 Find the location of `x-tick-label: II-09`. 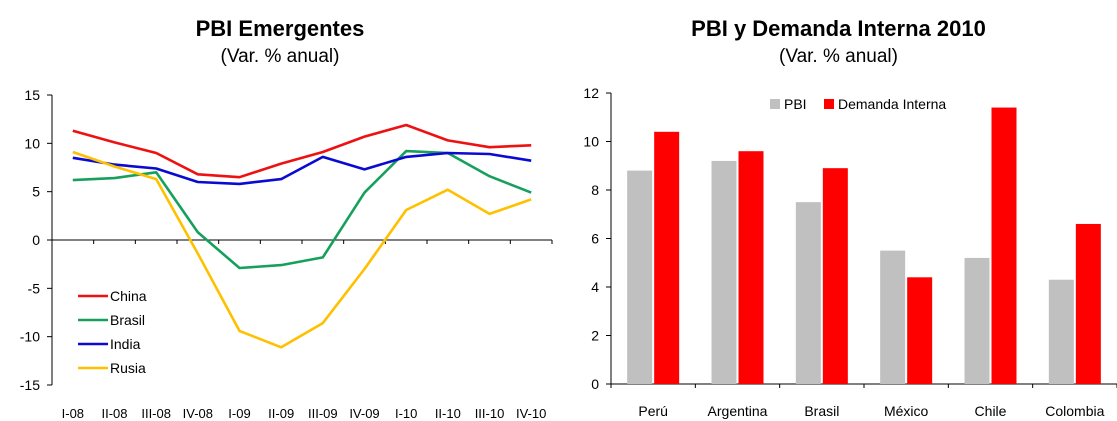

x-tick-label: II-09 is located at coordinates (281, 413).